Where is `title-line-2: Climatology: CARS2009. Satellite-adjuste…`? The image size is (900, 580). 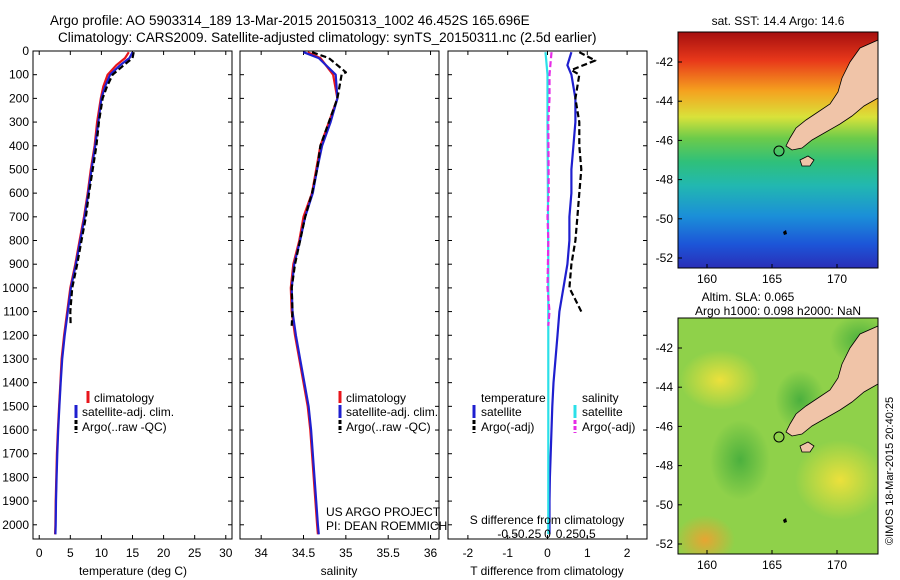 title-line-2: Climatology: CARS2009. Satellite-adjuste… is located at coordinates (327, 37).